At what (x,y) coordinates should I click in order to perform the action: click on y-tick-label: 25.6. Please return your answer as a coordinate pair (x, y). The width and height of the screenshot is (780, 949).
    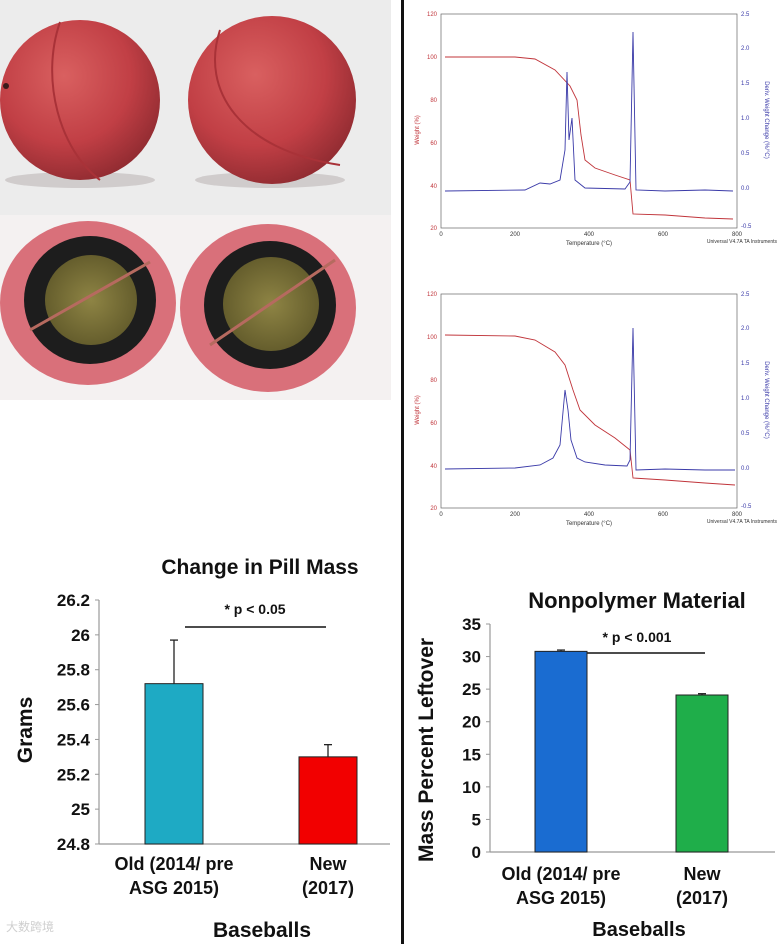
    Looking at the image, I should click on (73, 705).